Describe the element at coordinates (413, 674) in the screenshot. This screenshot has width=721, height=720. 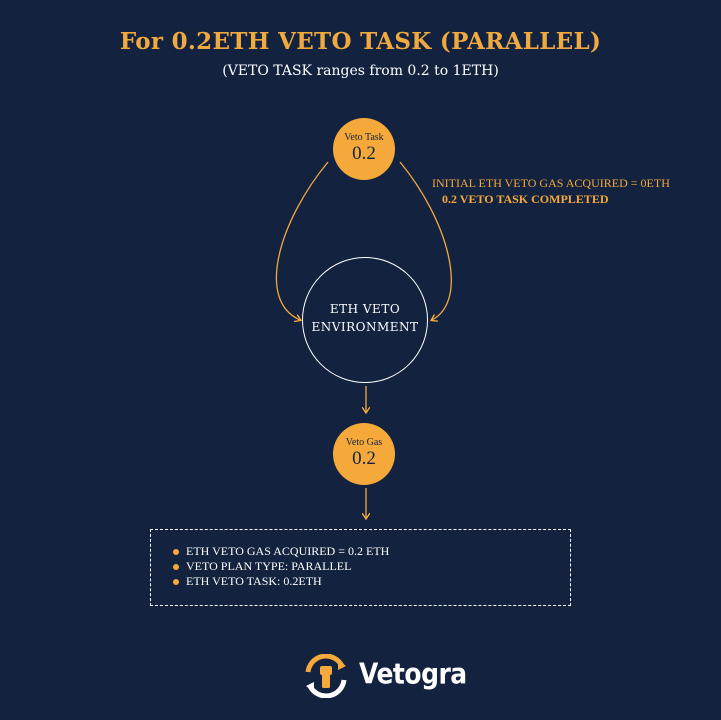
I see `brand-name: Vetogra` at that location.